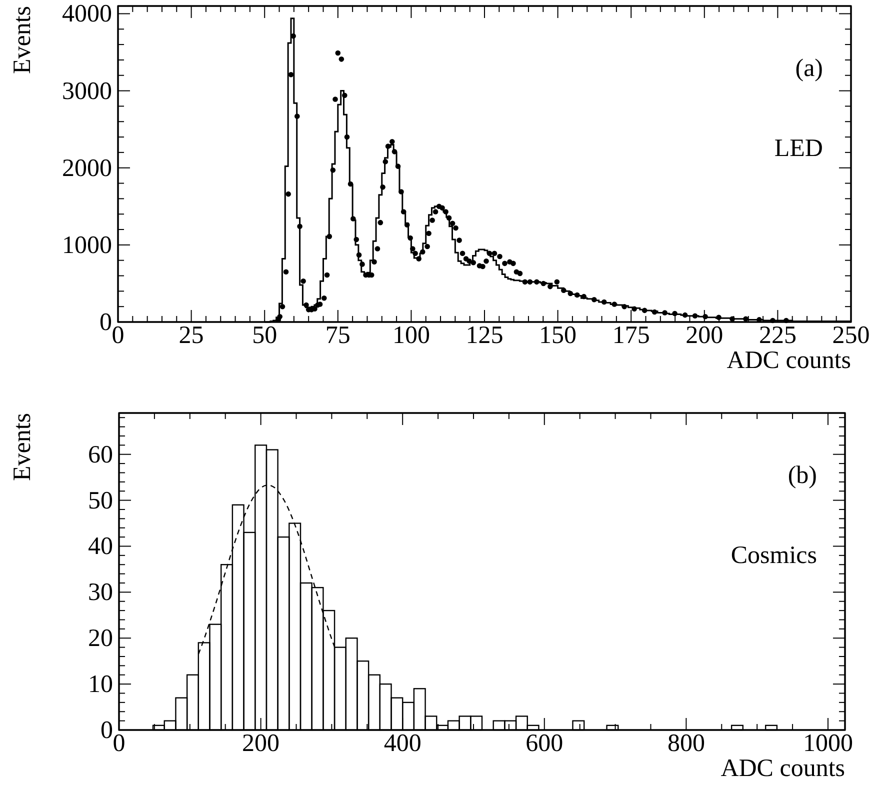 This screenshot has height=800, width=871. I want to click on x-tick-label: 225, so click(777, 335).